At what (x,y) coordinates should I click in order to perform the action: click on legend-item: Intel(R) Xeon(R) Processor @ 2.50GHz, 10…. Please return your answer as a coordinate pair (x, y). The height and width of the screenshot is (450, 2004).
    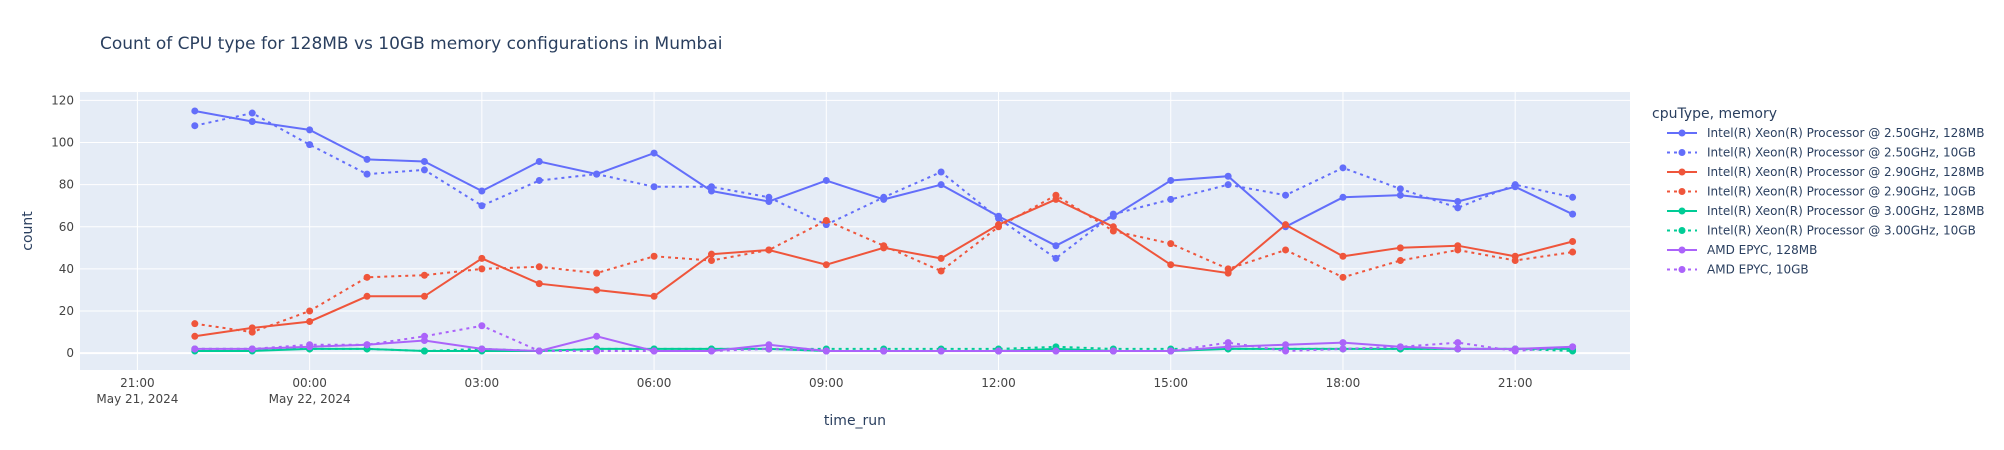
    Looking at the image, I should click on (1821, 153).